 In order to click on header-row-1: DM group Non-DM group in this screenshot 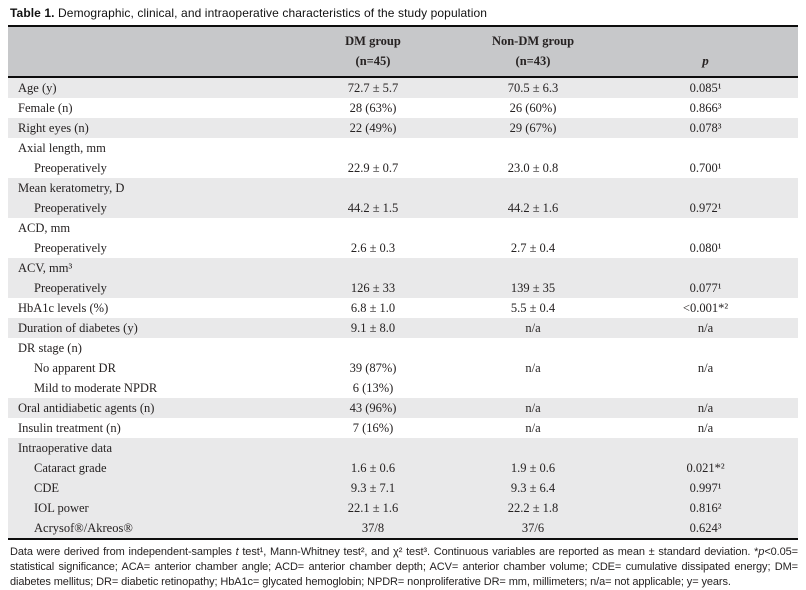, I will do `click(403, 38)`.